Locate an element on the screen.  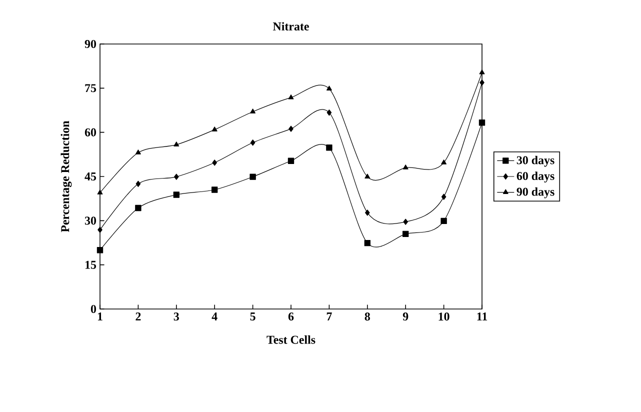
x-tick-label: 2 is located at coordinates (138, 316).